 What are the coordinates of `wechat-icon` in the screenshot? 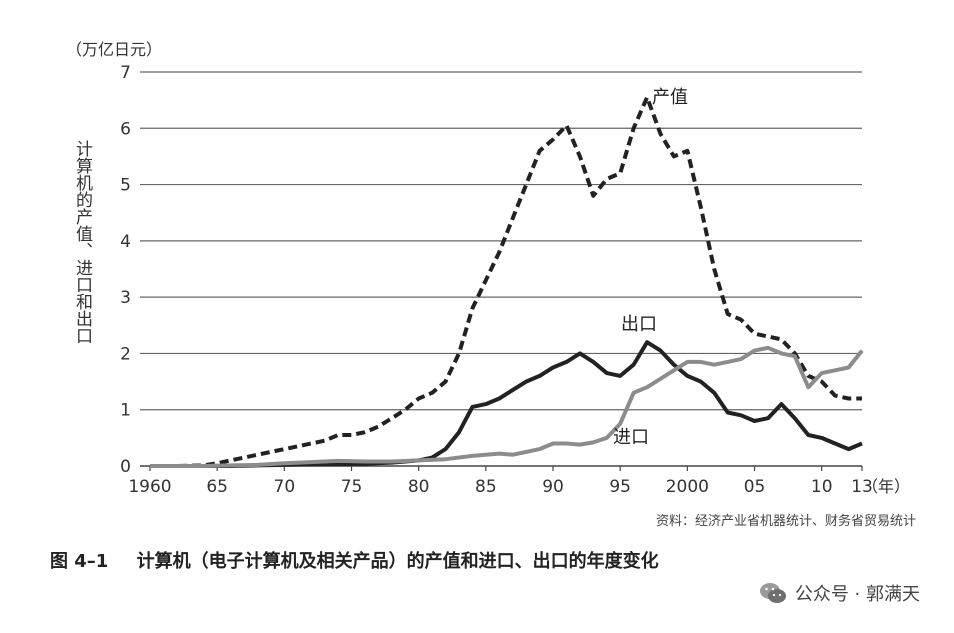 It's located at (772, 593).